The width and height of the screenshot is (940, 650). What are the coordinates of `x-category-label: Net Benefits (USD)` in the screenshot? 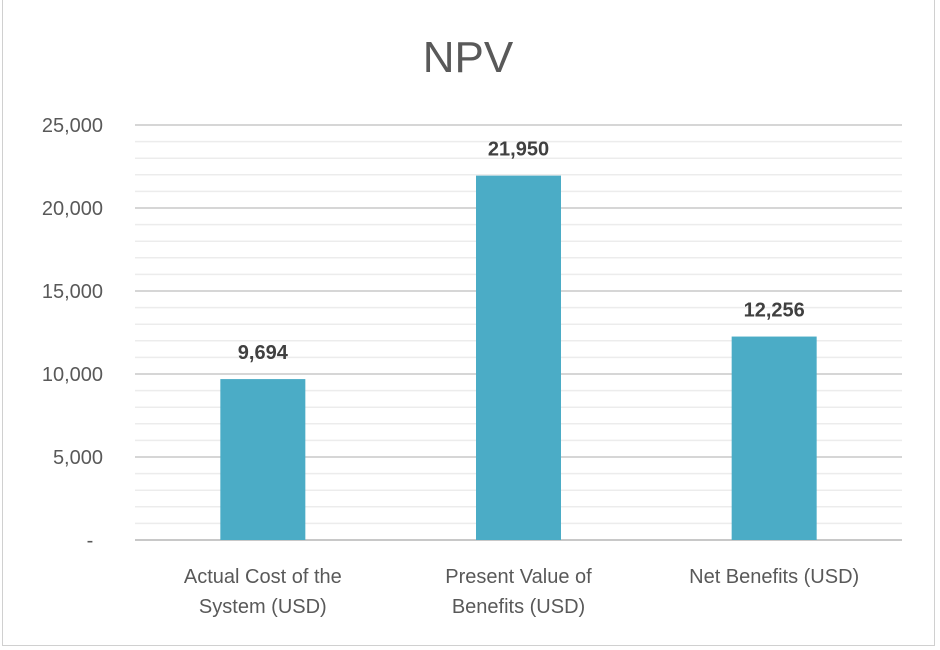 It's located at (774, 577).